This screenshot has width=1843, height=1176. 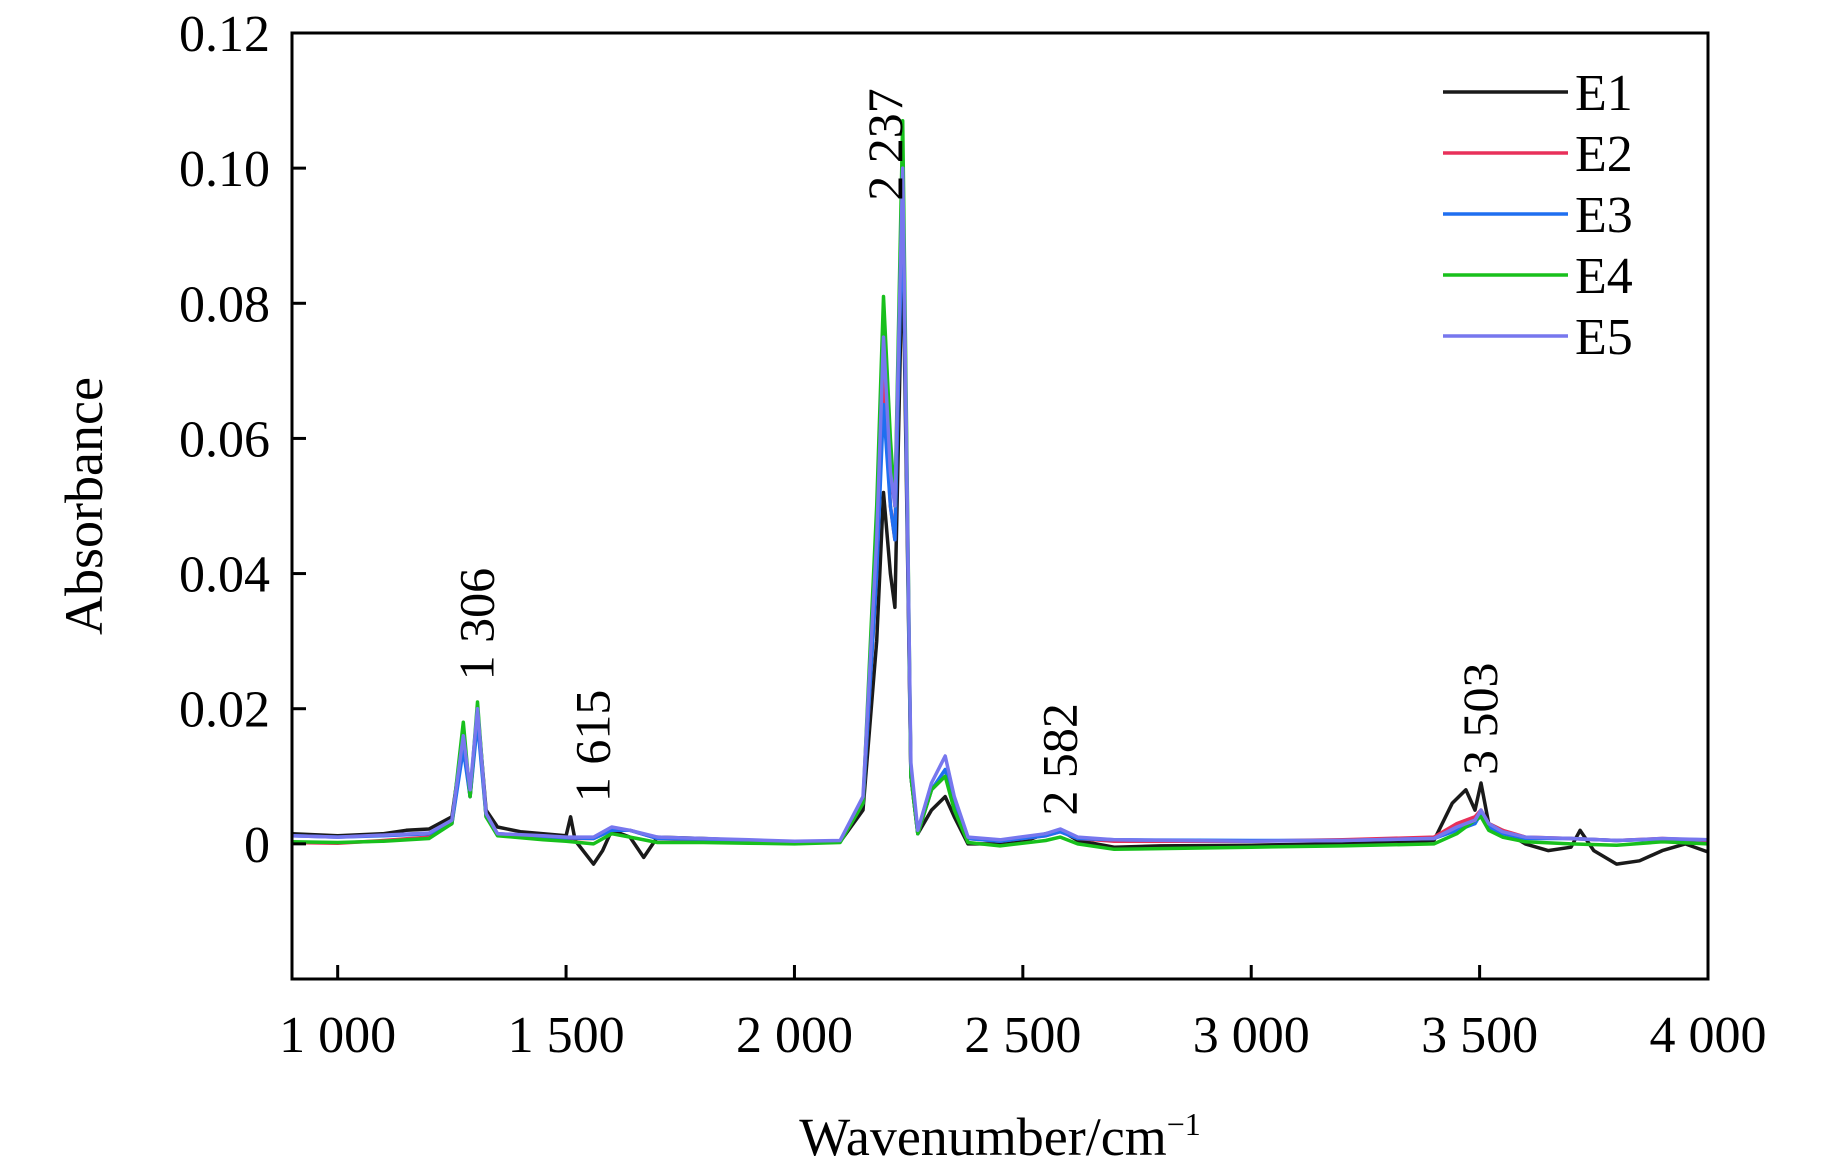 I want to click on legend-label-e1: E1, so click(x=1604, y=93).